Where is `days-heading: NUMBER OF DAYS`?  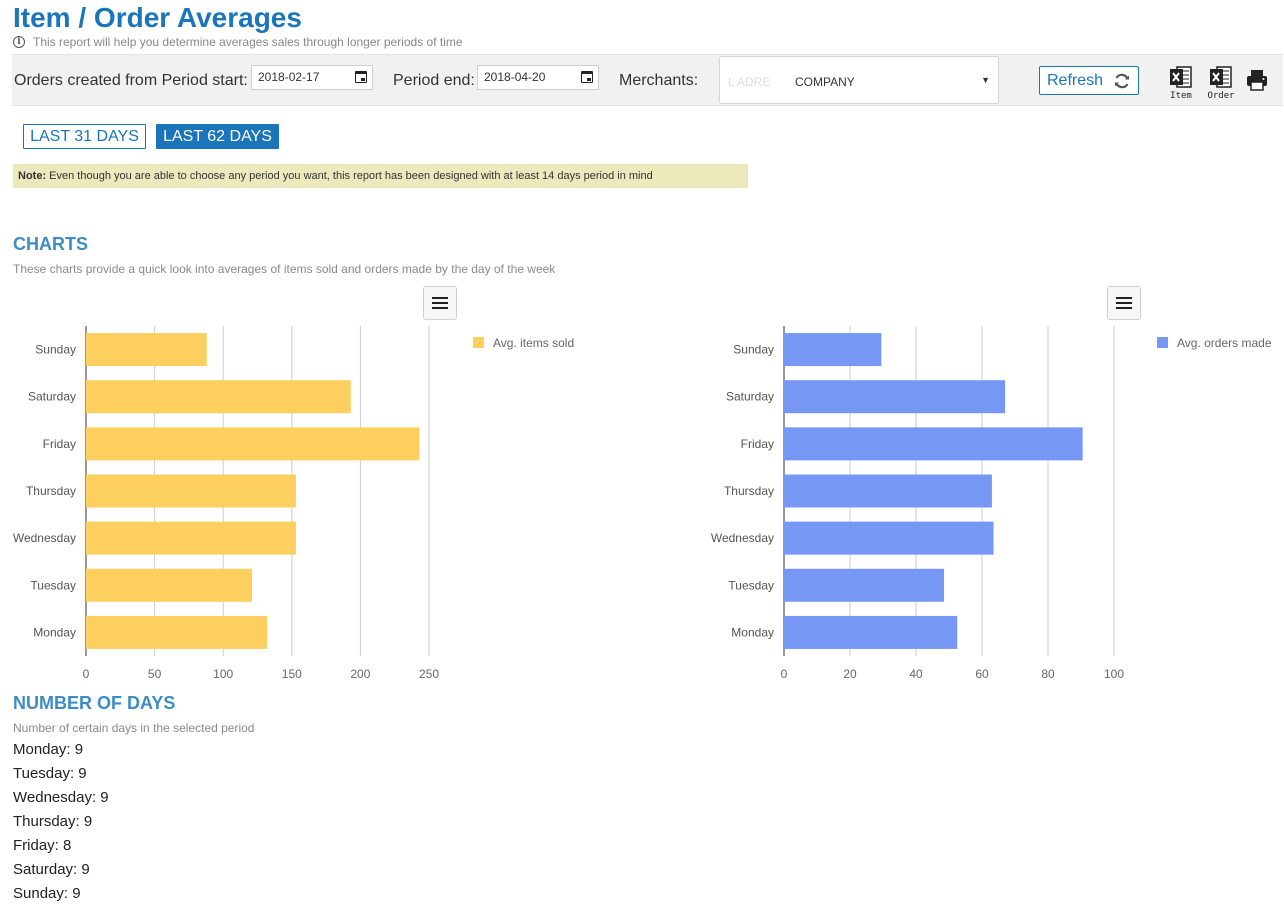
days-heading: NUMBER OF DAYS is located at coordinates (94, 703).